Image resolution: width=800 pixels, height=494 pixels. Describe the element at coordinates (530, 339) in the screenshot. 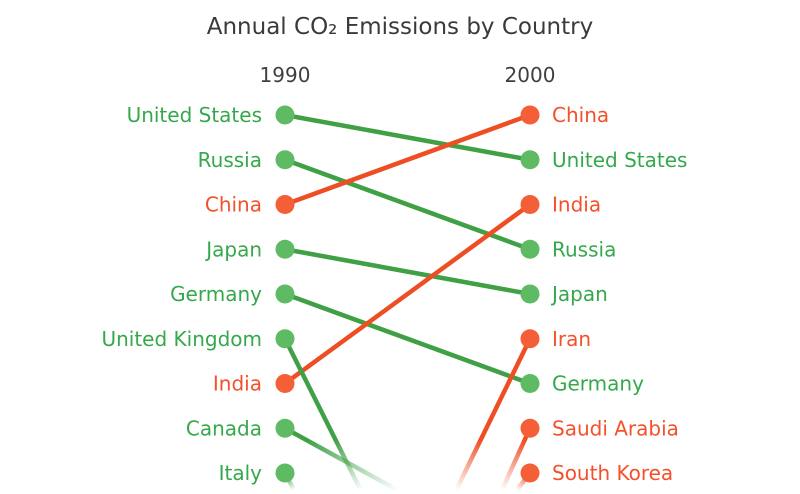

I see `dot-2000-iran` at that location.